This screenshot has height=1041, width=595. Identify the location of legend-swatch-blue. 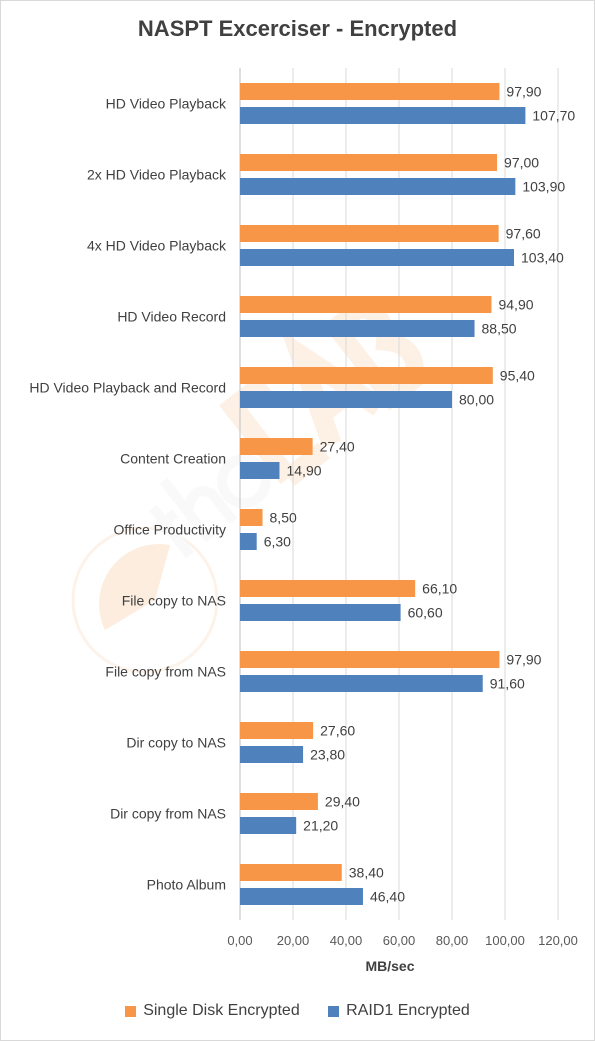
(334, 1011).